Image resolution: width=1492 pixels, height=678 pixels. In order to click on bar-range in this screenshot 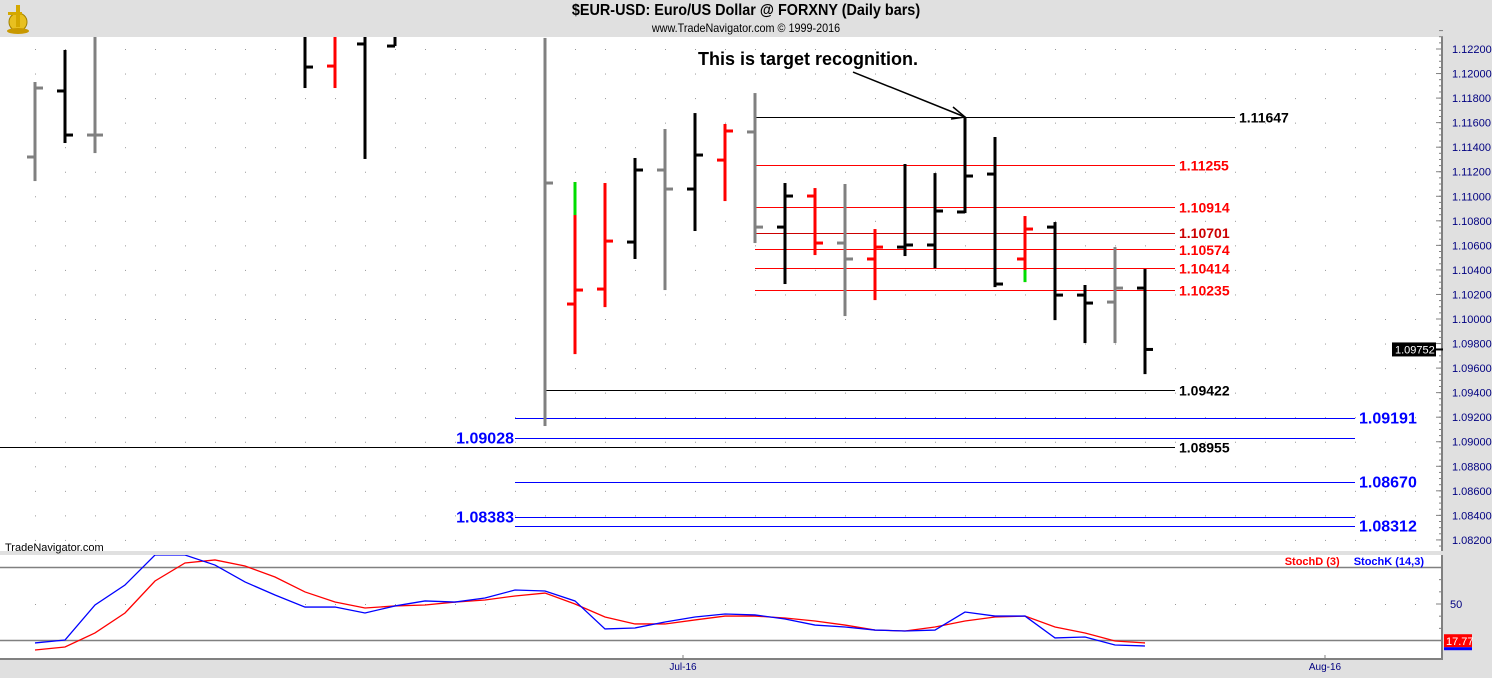, I will do `click(575, 268)`.